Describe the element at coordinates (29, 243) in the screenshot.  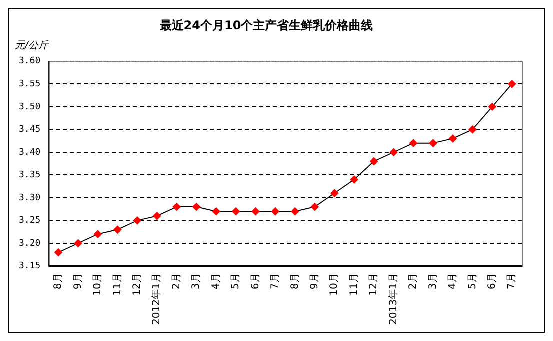
I see `y-tick-label: 3.20` at that location.